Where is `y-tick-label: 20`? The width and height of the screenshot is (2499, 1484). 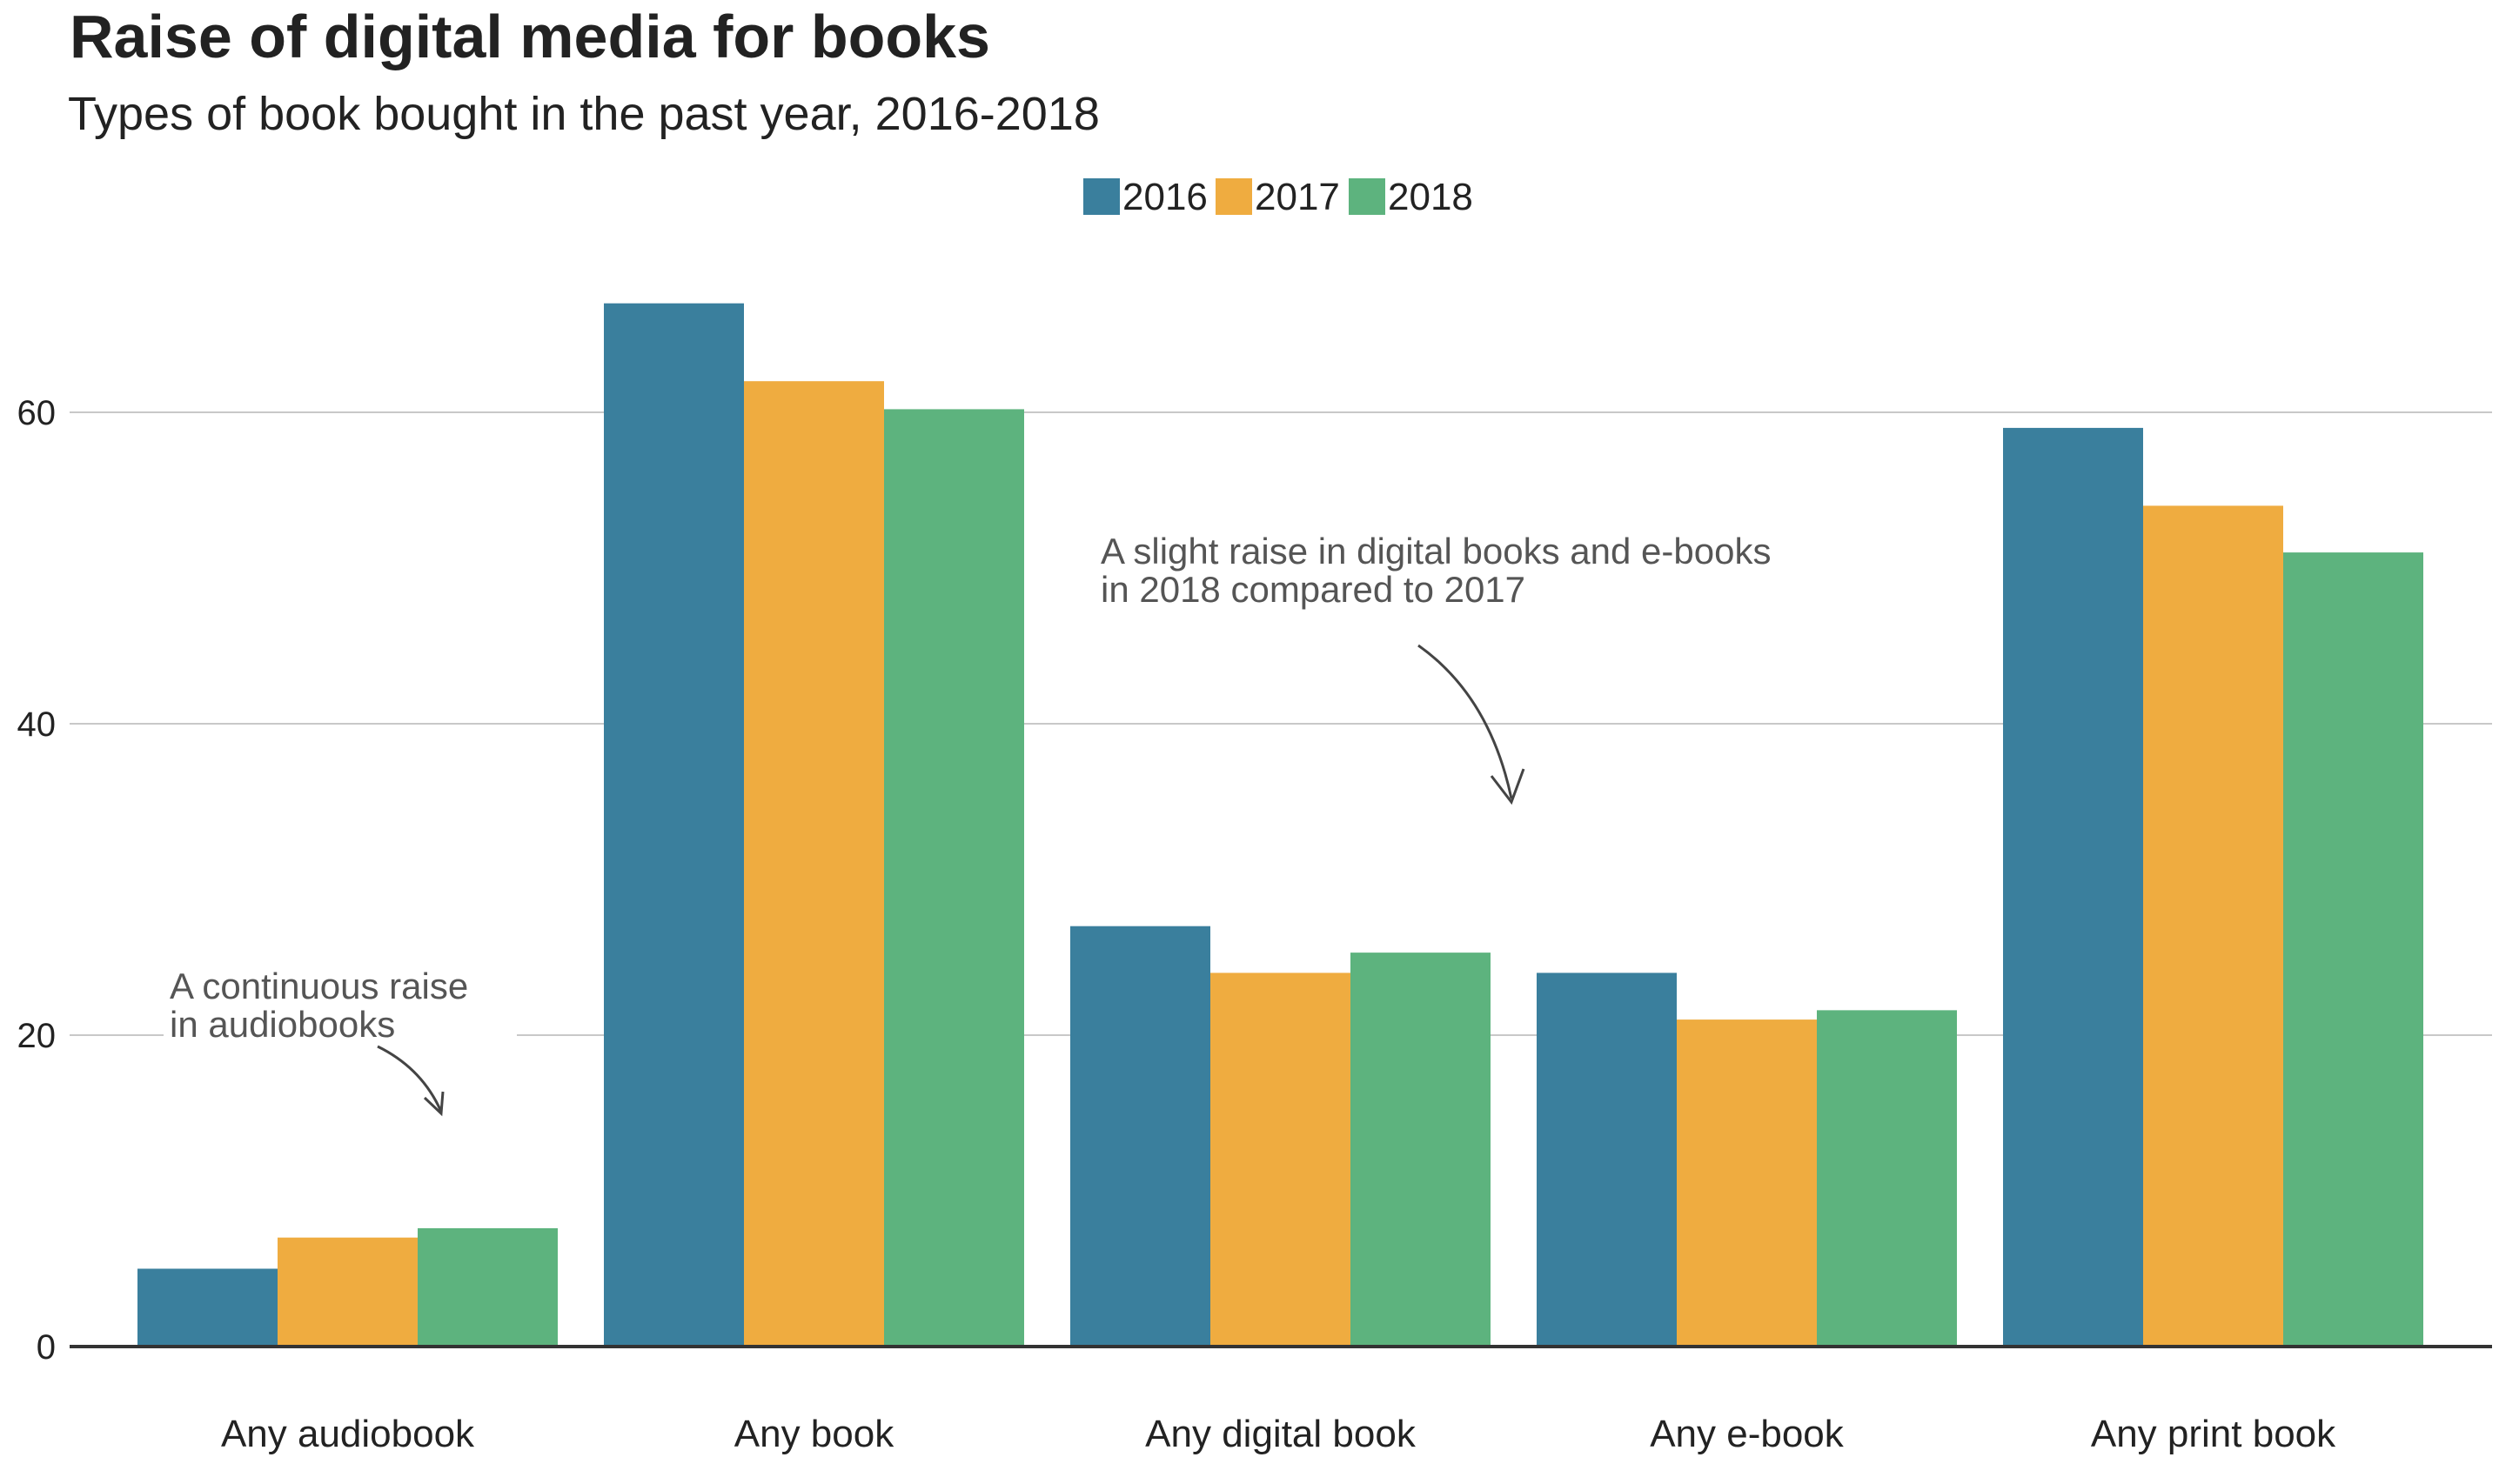
y-tick-label: 20 is located at coordinates (37, 1036).